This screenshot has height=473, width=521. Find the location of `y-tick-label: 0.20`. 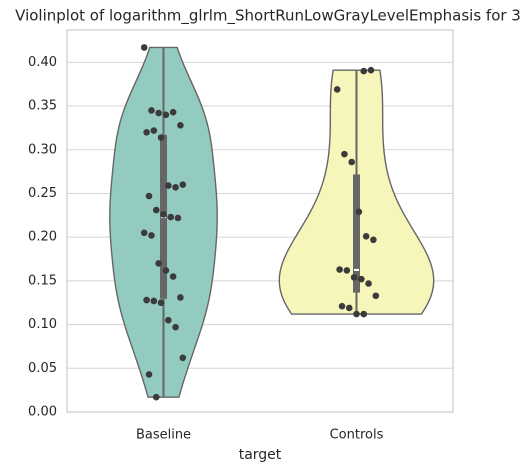

y-tick-label: 0.20 is located at coordinates (42, 237).